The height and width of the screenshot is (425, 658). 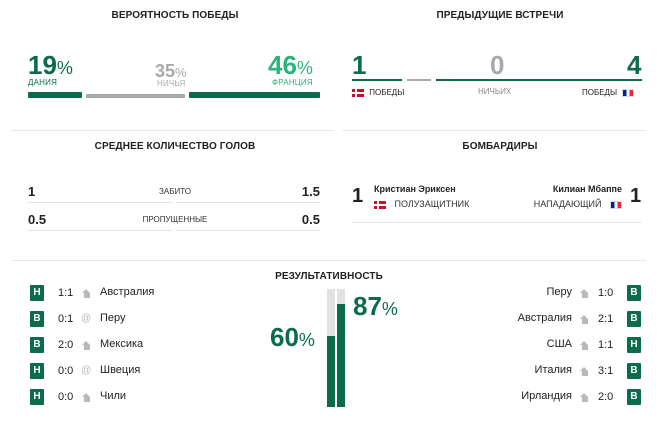 What do you see at coordinates (634, 65) in the screenshot?
I see `h2h-away-wins: 4` at bounding box center [634, 65].